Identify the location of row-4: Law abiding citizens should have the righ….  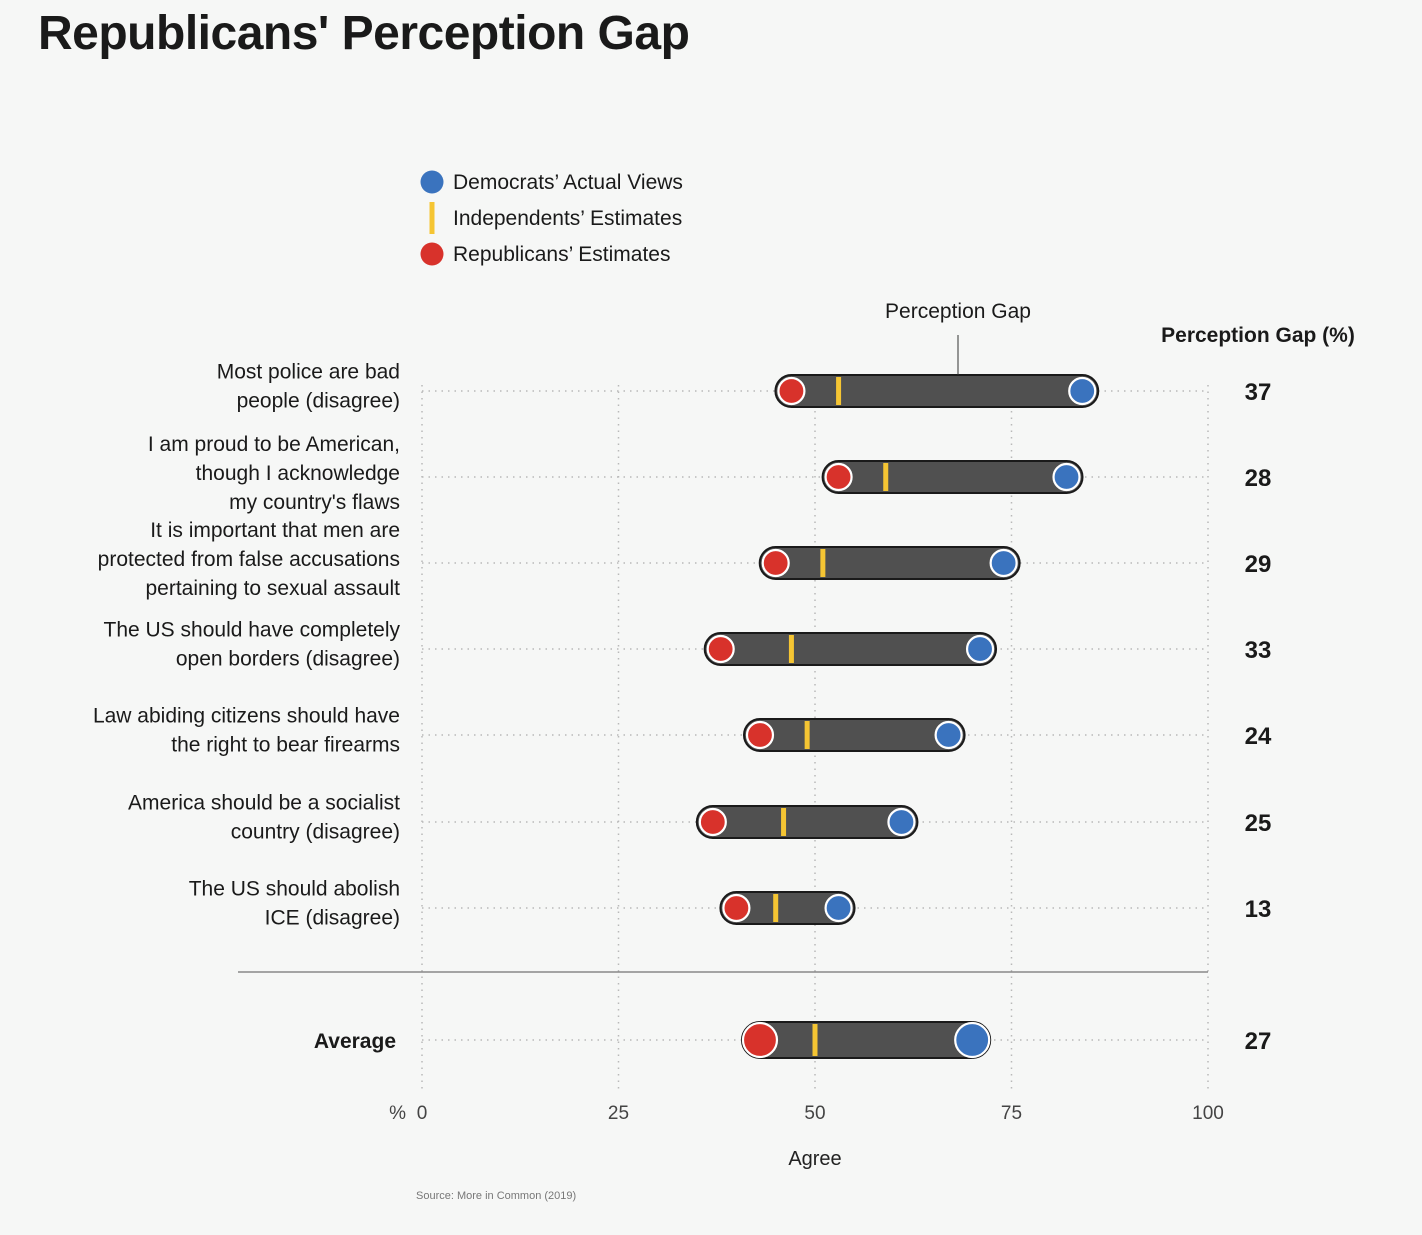
(682, 731).